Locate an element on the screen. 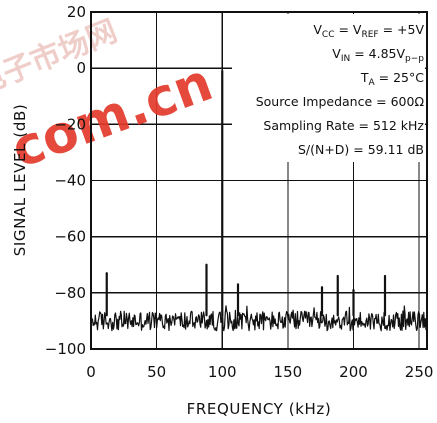  y-tick-label: −100 is located at coordinates (65, 349).